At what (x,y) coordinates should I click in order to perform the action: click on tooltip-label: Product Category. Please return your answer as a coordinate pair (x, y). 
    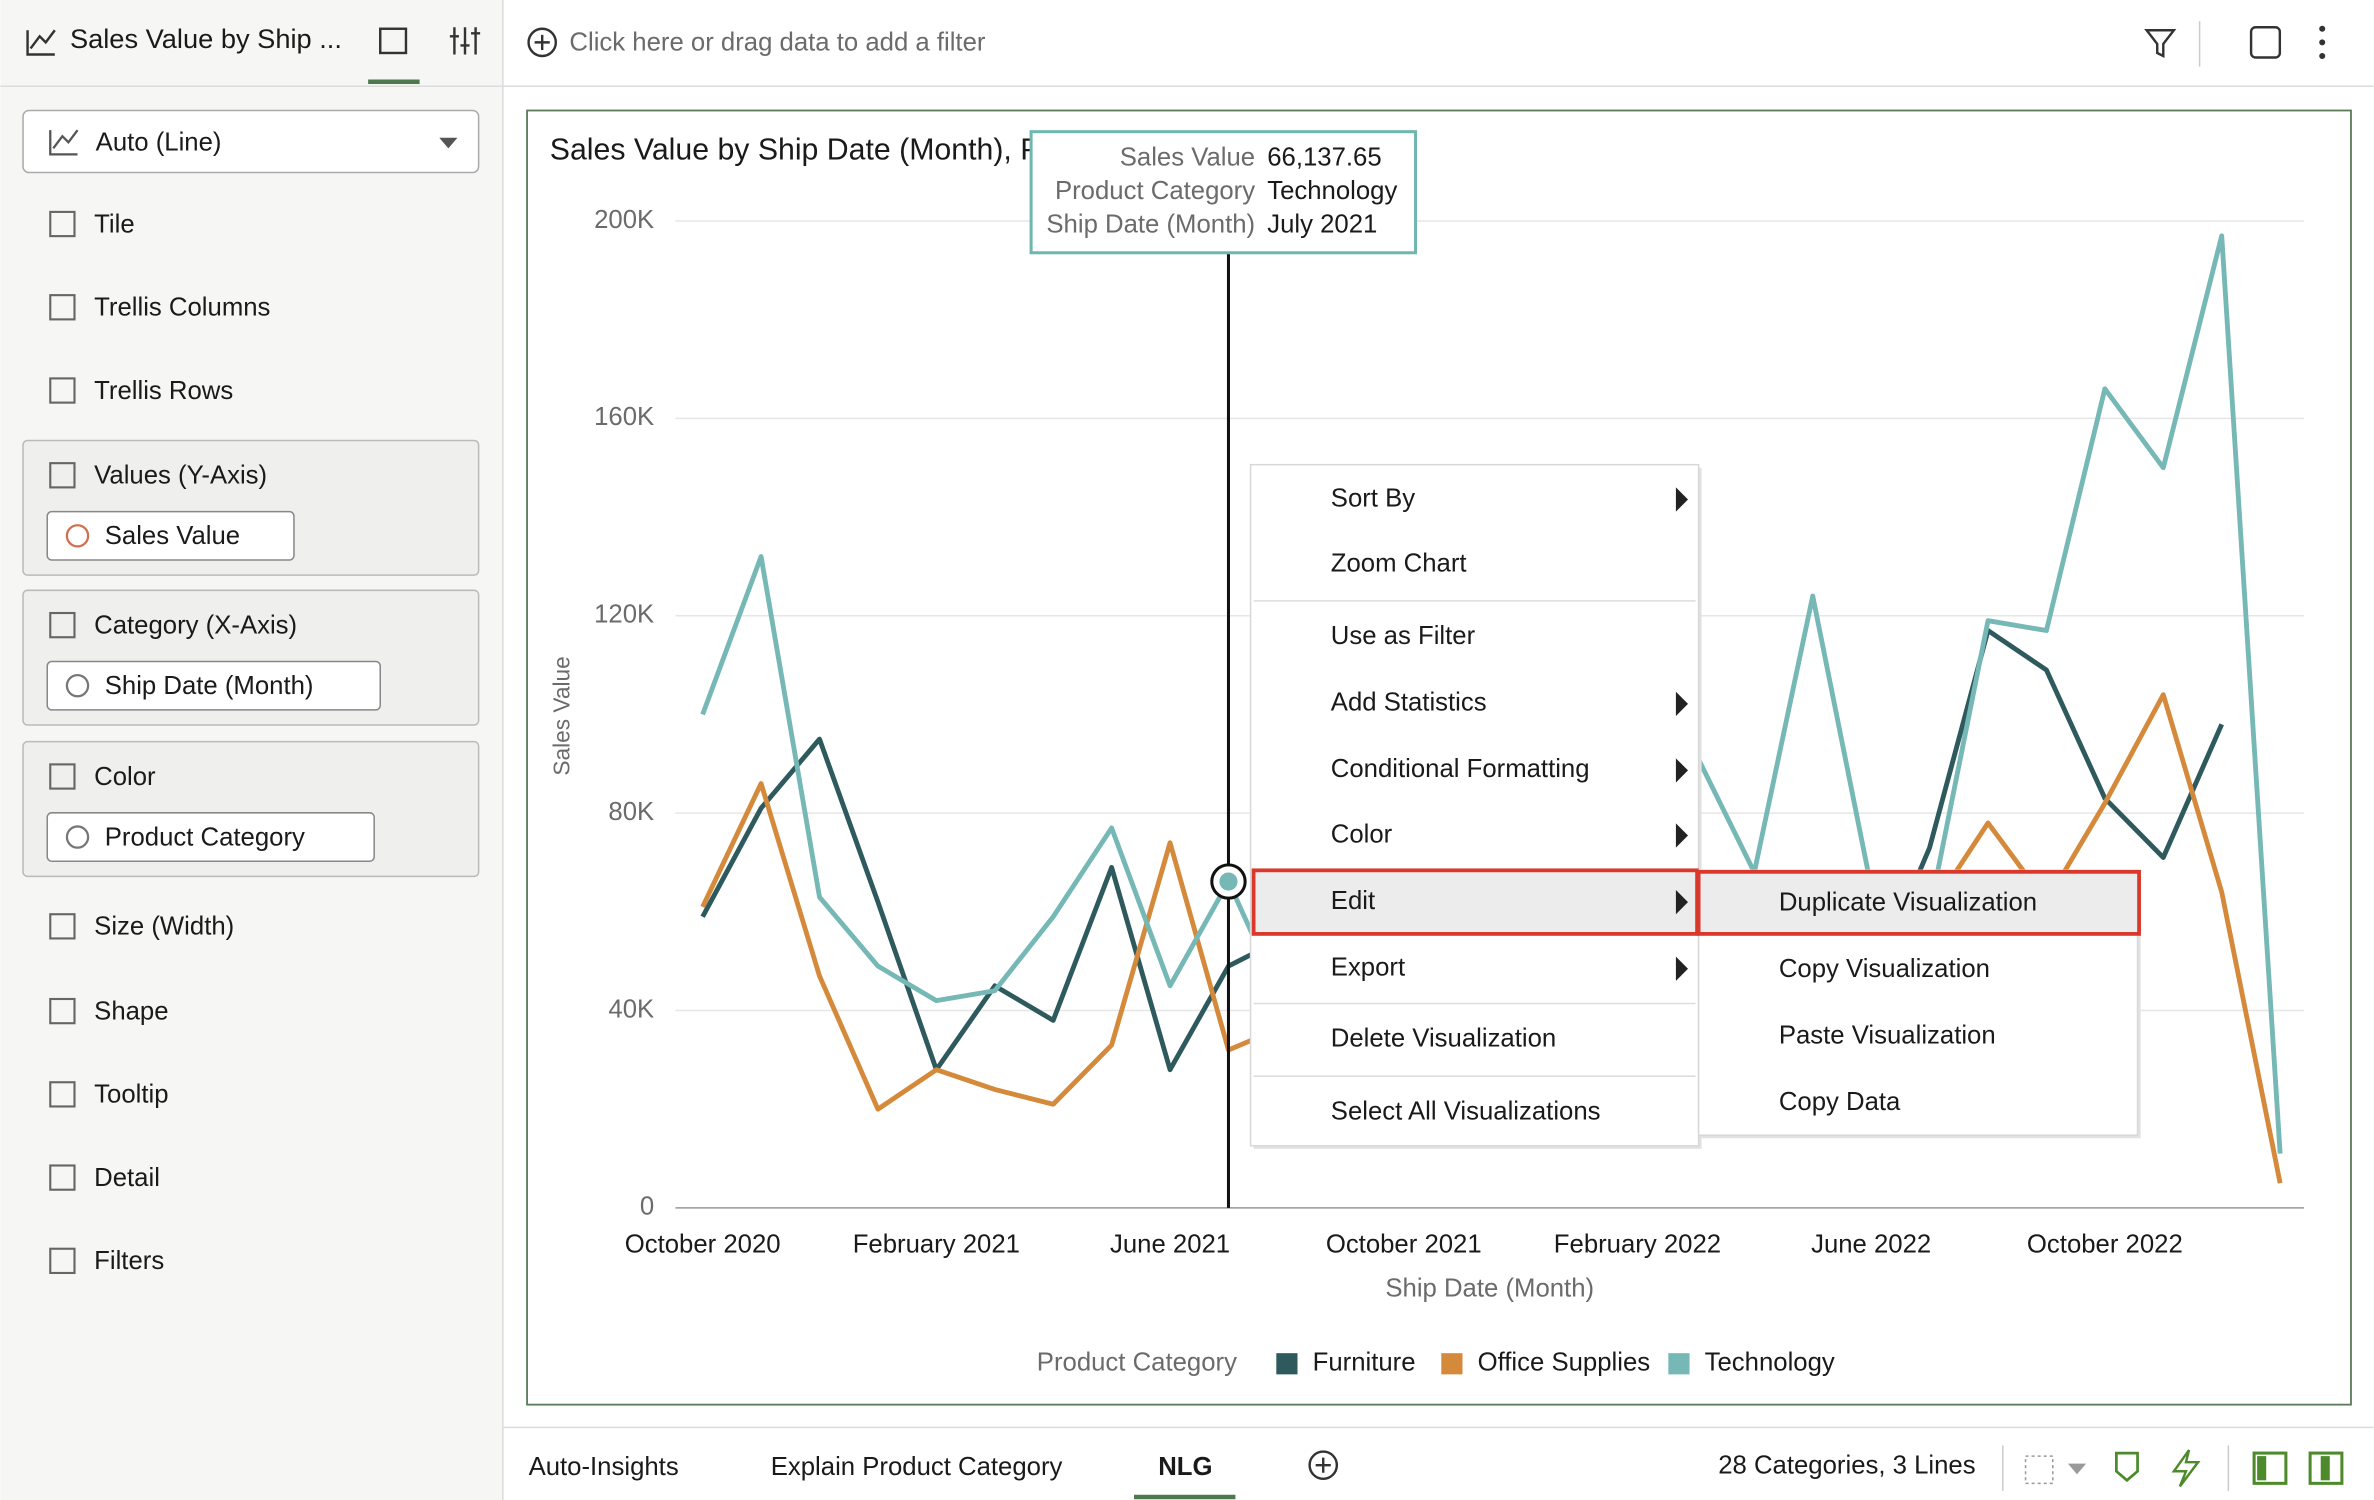
    Looking at the image, I should click on (1155, 191).